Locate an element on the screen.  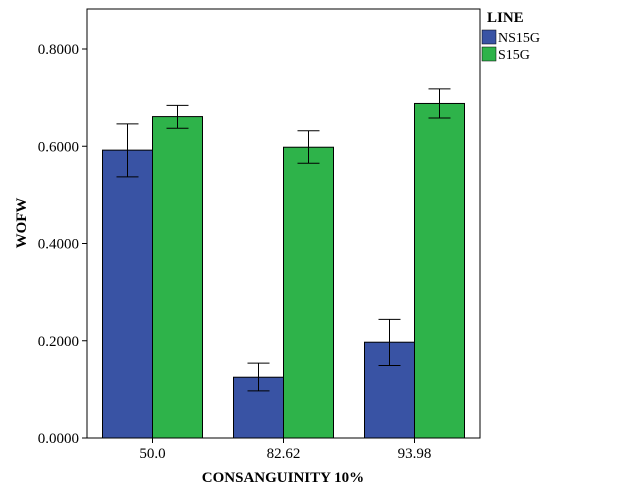
legend-swatch-ns15g is located at coordinates (489, 37).